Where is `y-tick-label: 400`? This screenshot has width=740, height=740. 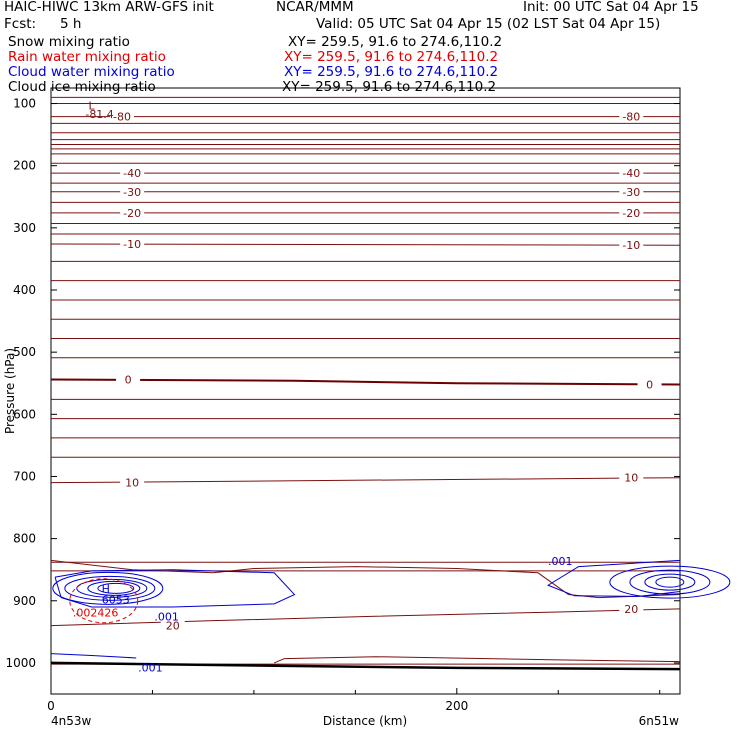
y-tick-label: 400 is located at coordinates (24, 290).